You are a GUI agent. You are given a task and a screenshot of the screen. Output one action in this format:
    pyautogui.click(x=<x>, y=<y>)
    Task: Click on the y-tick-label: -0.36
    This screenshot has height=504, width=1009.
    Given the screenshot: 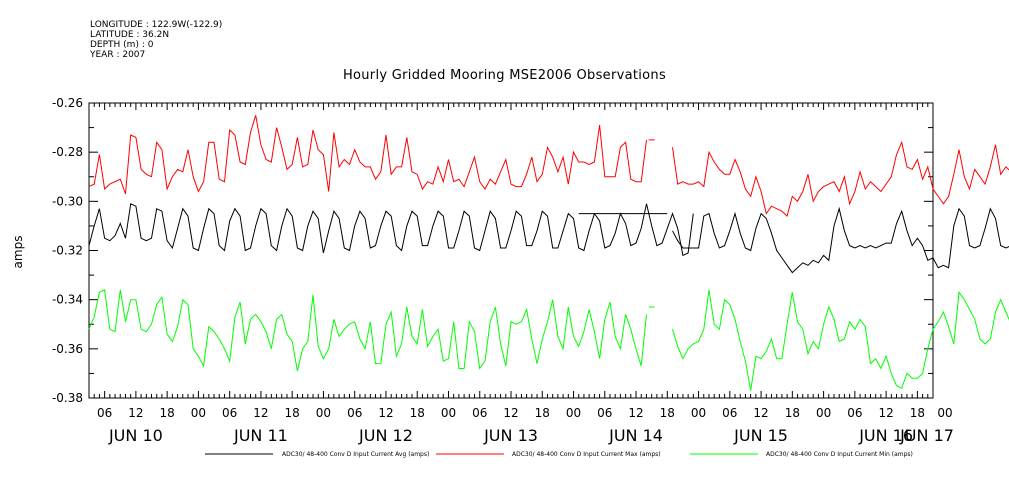 What is the action you would take?
    pyautogui.click(x=67, y=349)
    